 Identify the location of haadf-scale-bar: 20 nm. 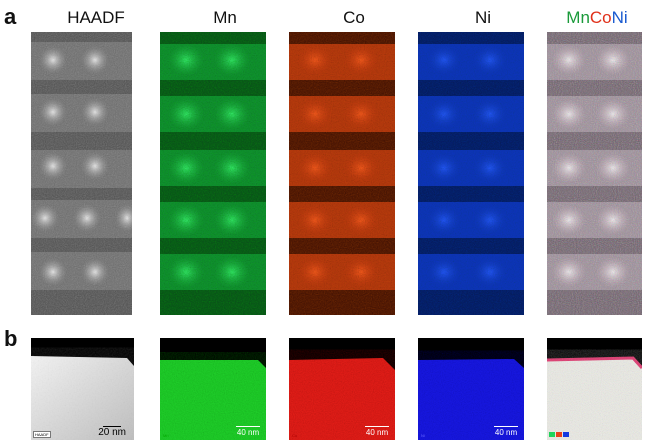
(112, 432).